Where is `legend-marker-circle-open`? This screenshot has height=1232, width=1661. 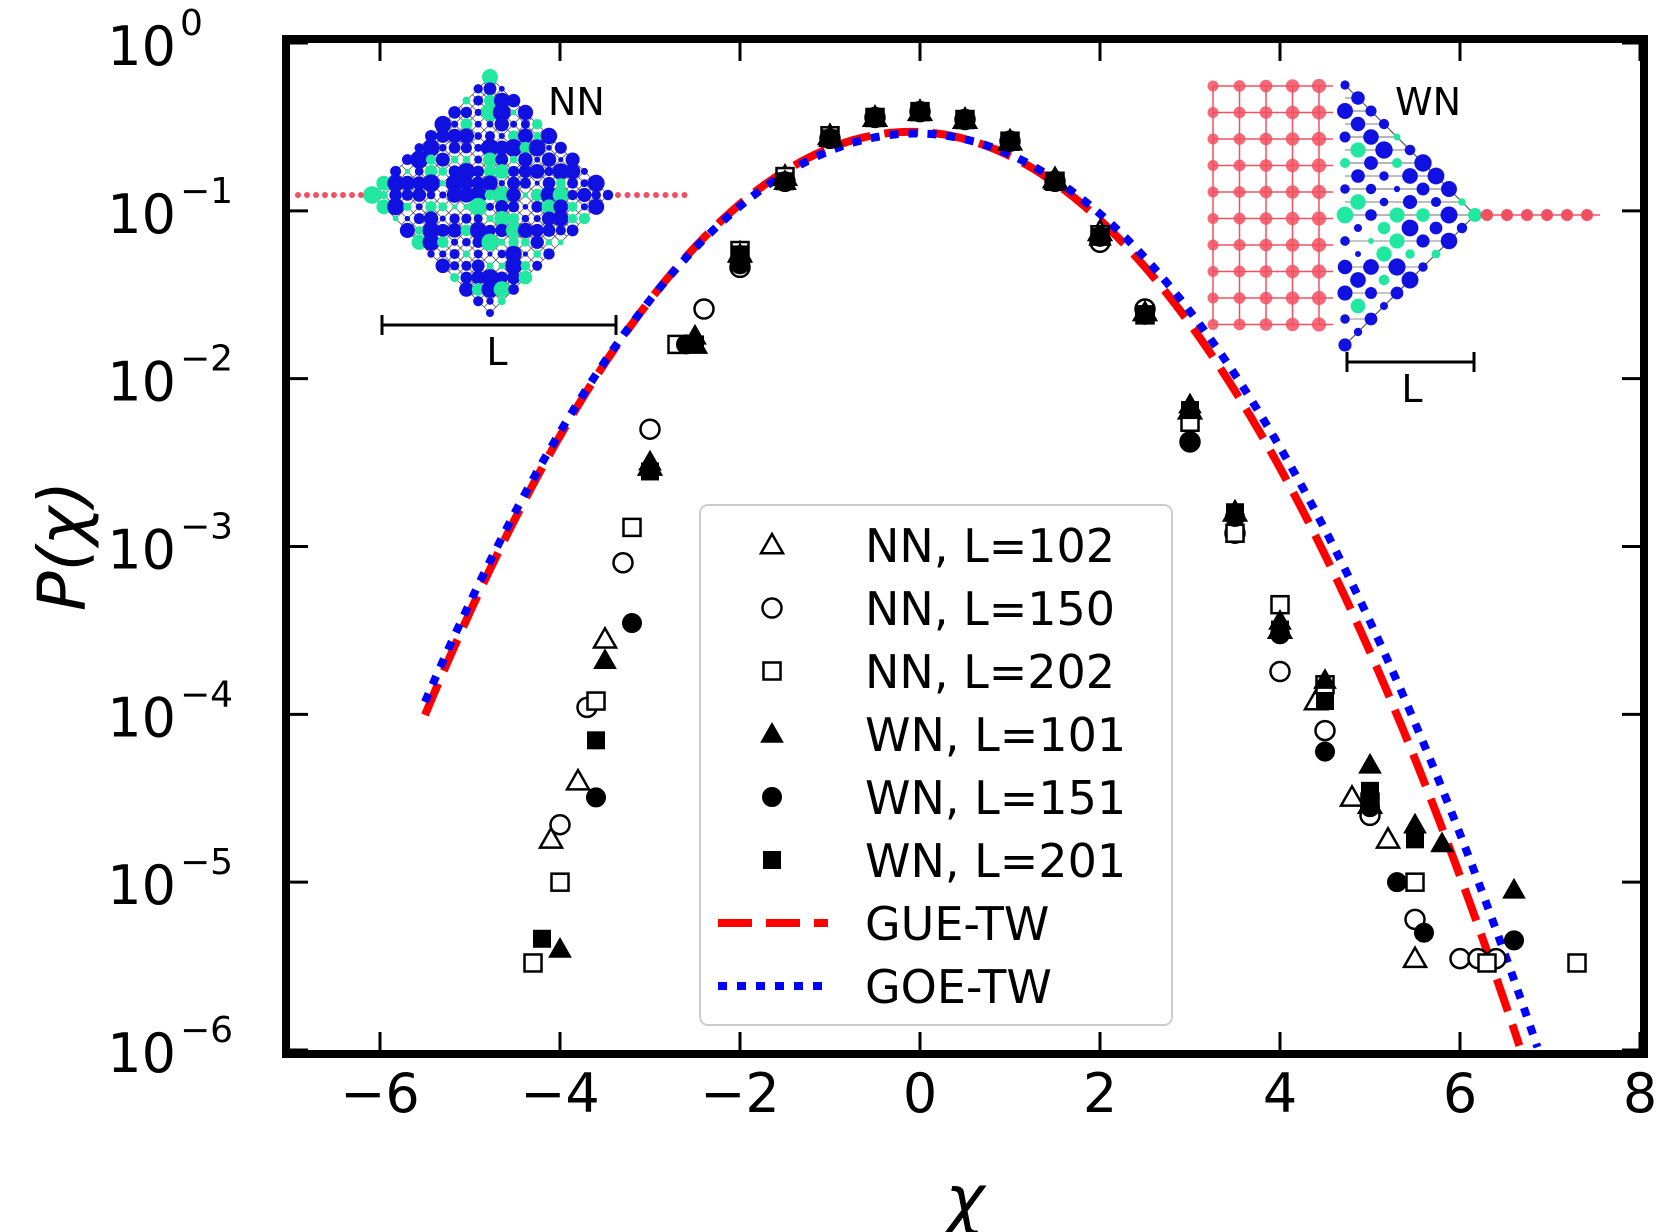 legend-marker-circle-open is located at coordinates (772, 608).